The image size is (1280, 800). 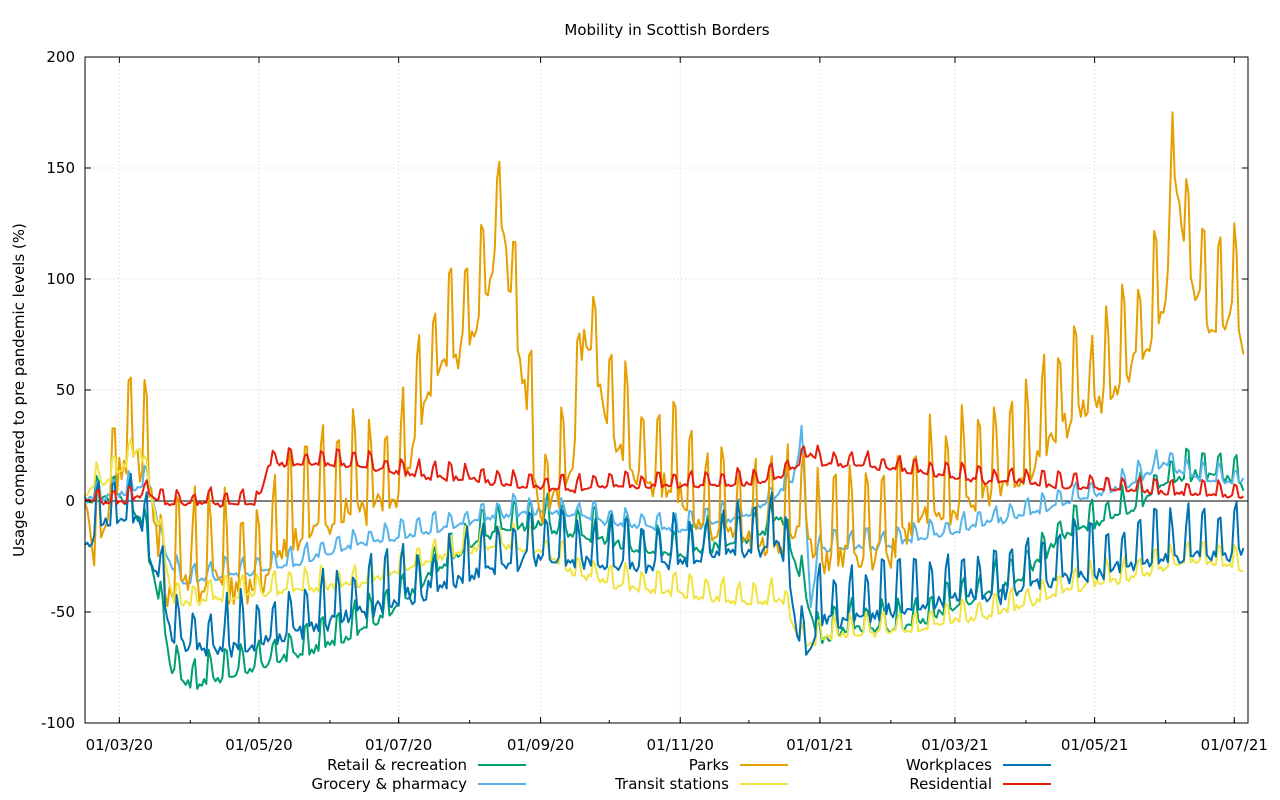 I want to click on legend-label: Residential, so click(x=950, y=784).